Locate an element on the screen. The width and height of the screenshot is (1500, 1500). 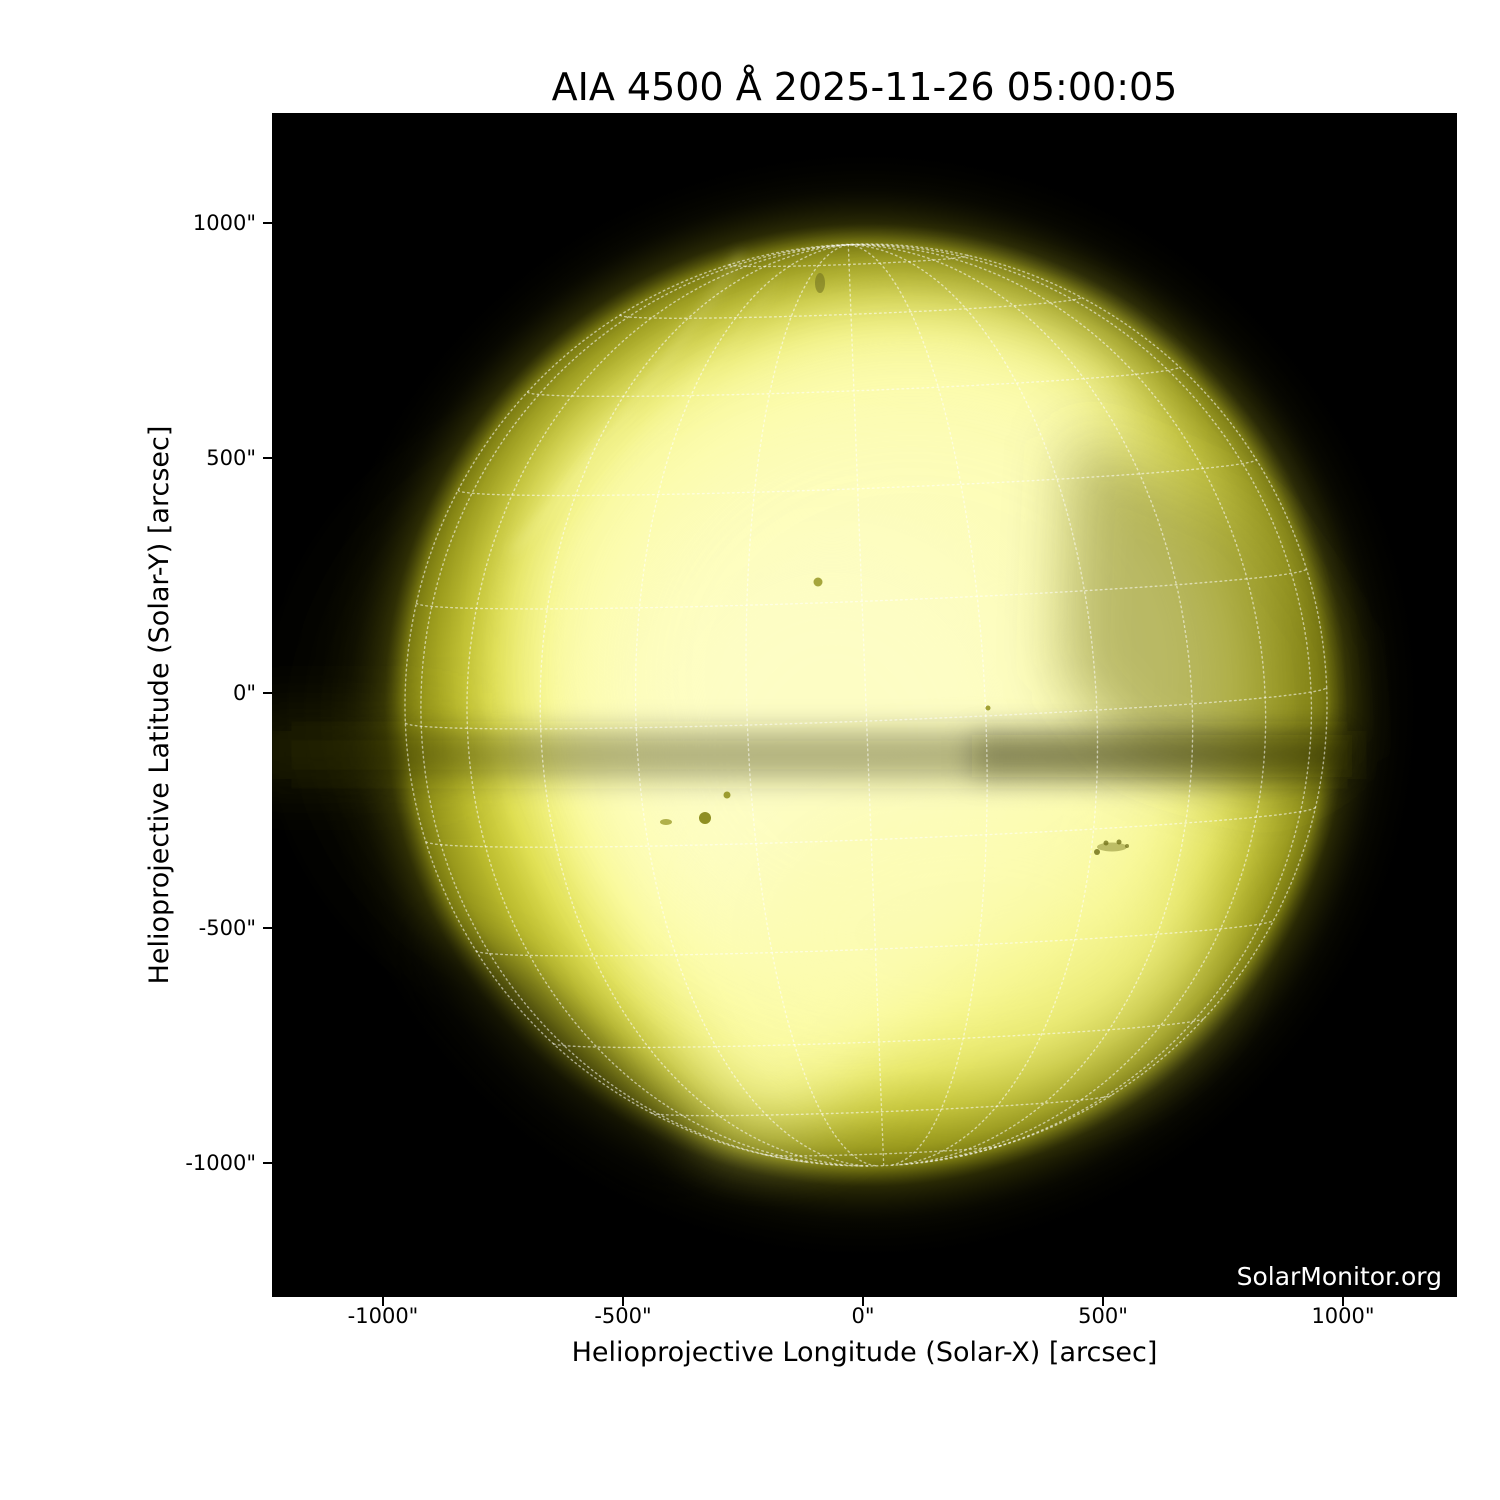
dark-band-right is located at coordinates (1162, 756).